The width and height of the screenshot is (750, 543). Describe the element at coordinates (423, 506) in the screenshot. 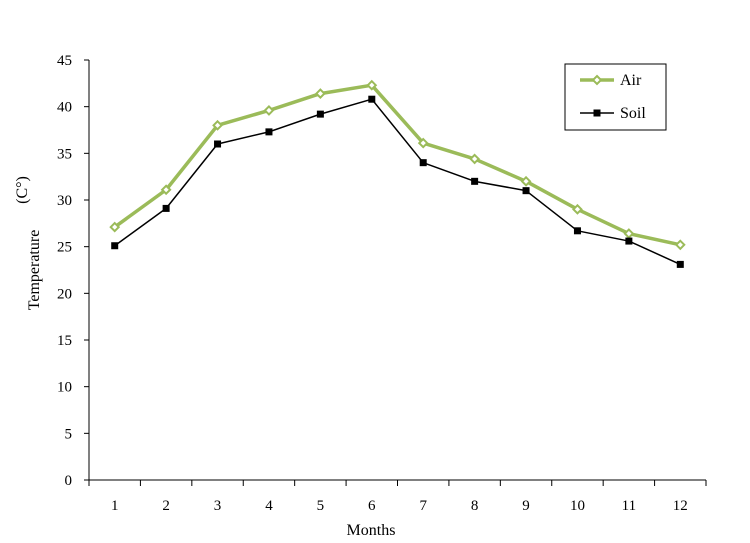

I see `x-tick-label: 7` at that location.